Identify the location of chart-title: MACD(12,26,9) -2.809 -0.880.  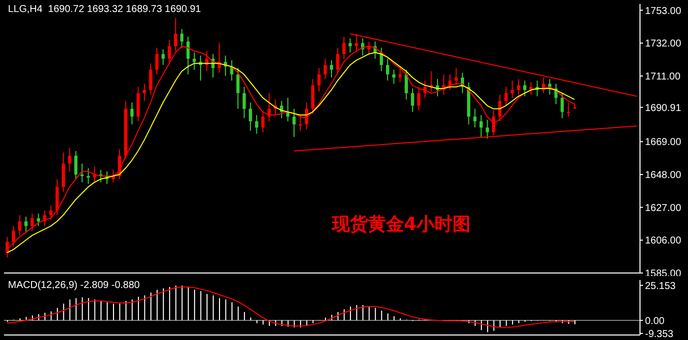
(74, 285).